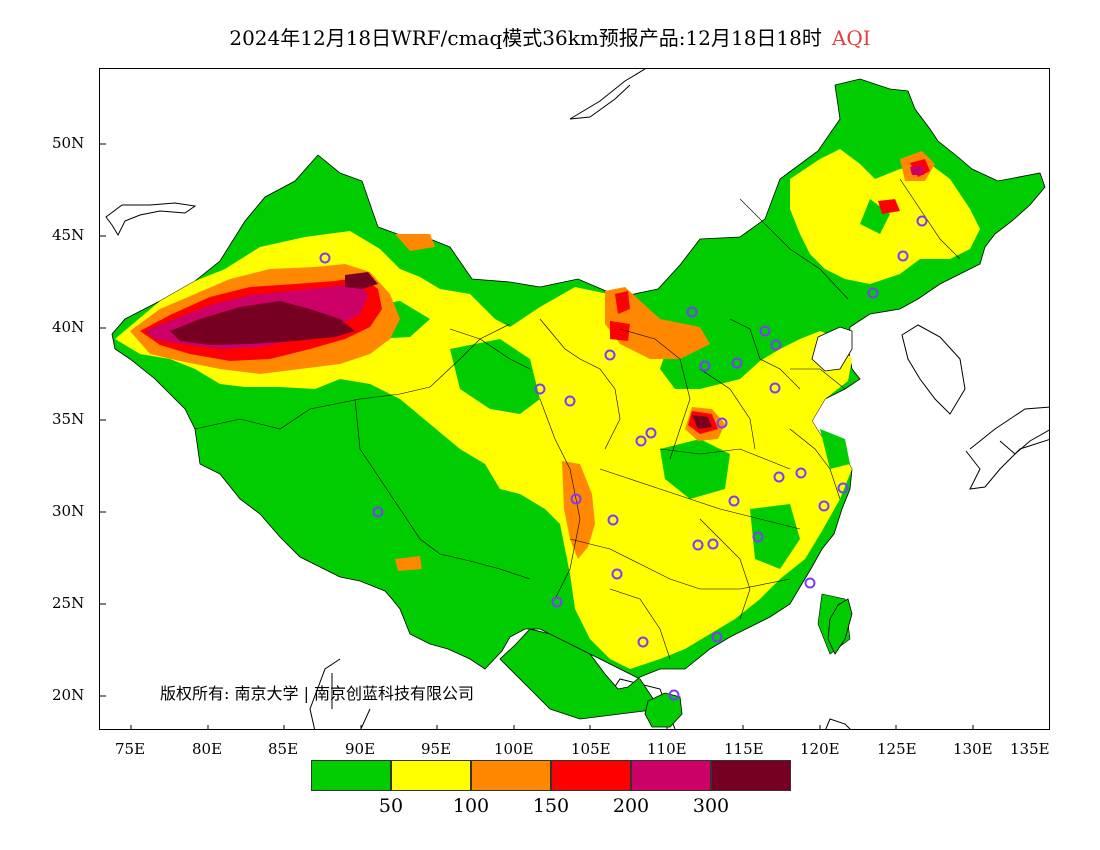 This screenshot has height=850, width=1100. Describe the element at coordinates (832, 349) in the screenshot. I see `bohai-sea` at that location.